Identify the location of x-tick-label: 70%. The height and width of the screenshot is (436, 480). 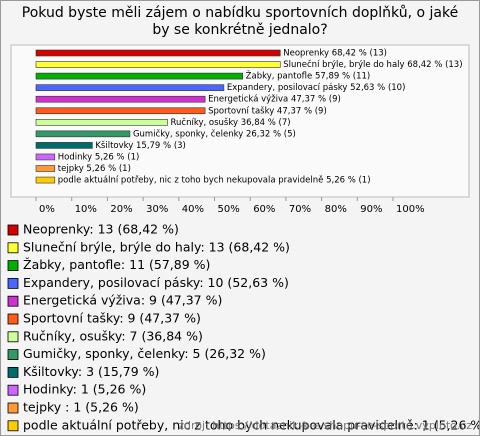
(300, 209).